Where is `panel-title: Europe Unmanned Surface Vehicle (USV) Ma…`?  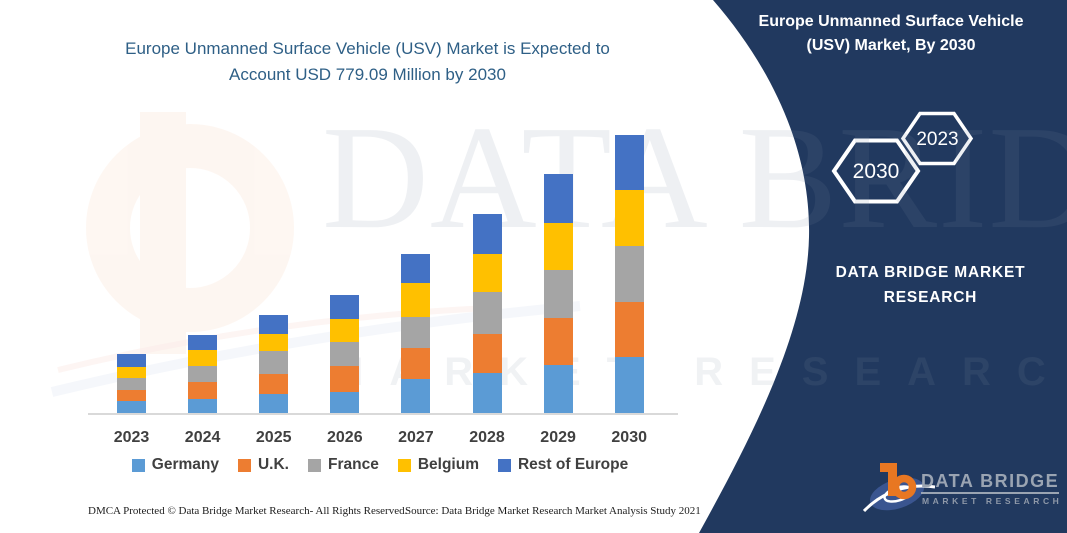
panel-title: Europe Unmanned Surface Vehicle (USV) Ma… is located at coordinates (891, 33).